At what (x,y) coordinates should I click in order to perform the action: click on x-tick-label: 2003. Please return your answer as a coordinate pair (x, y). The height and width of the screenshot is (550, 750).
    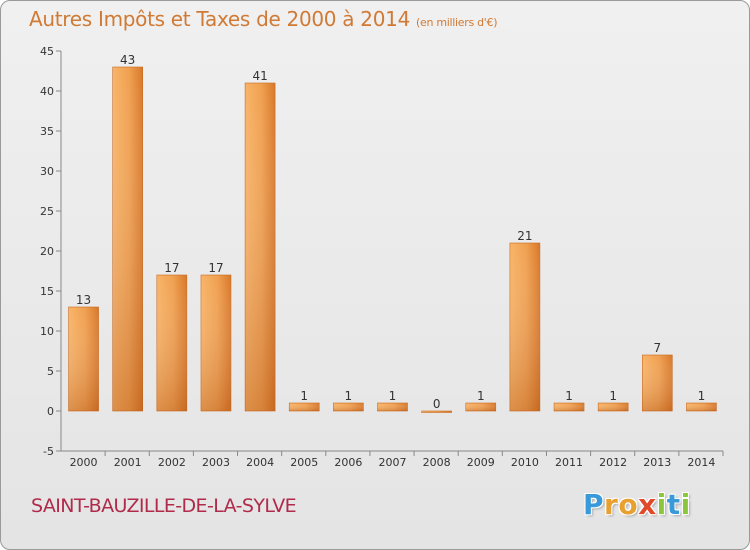
    Looking at the image, I should click on (216, 462).